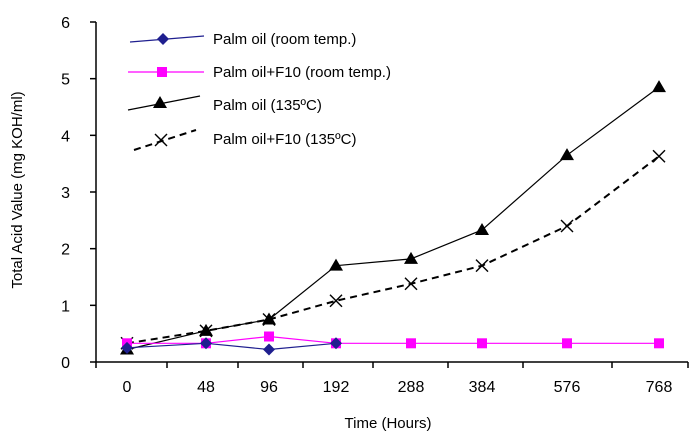  What do you see at coordinates (206, 387) in the screenshot?
I see `x-tick-label: 48` at bounding box center [206, 387].